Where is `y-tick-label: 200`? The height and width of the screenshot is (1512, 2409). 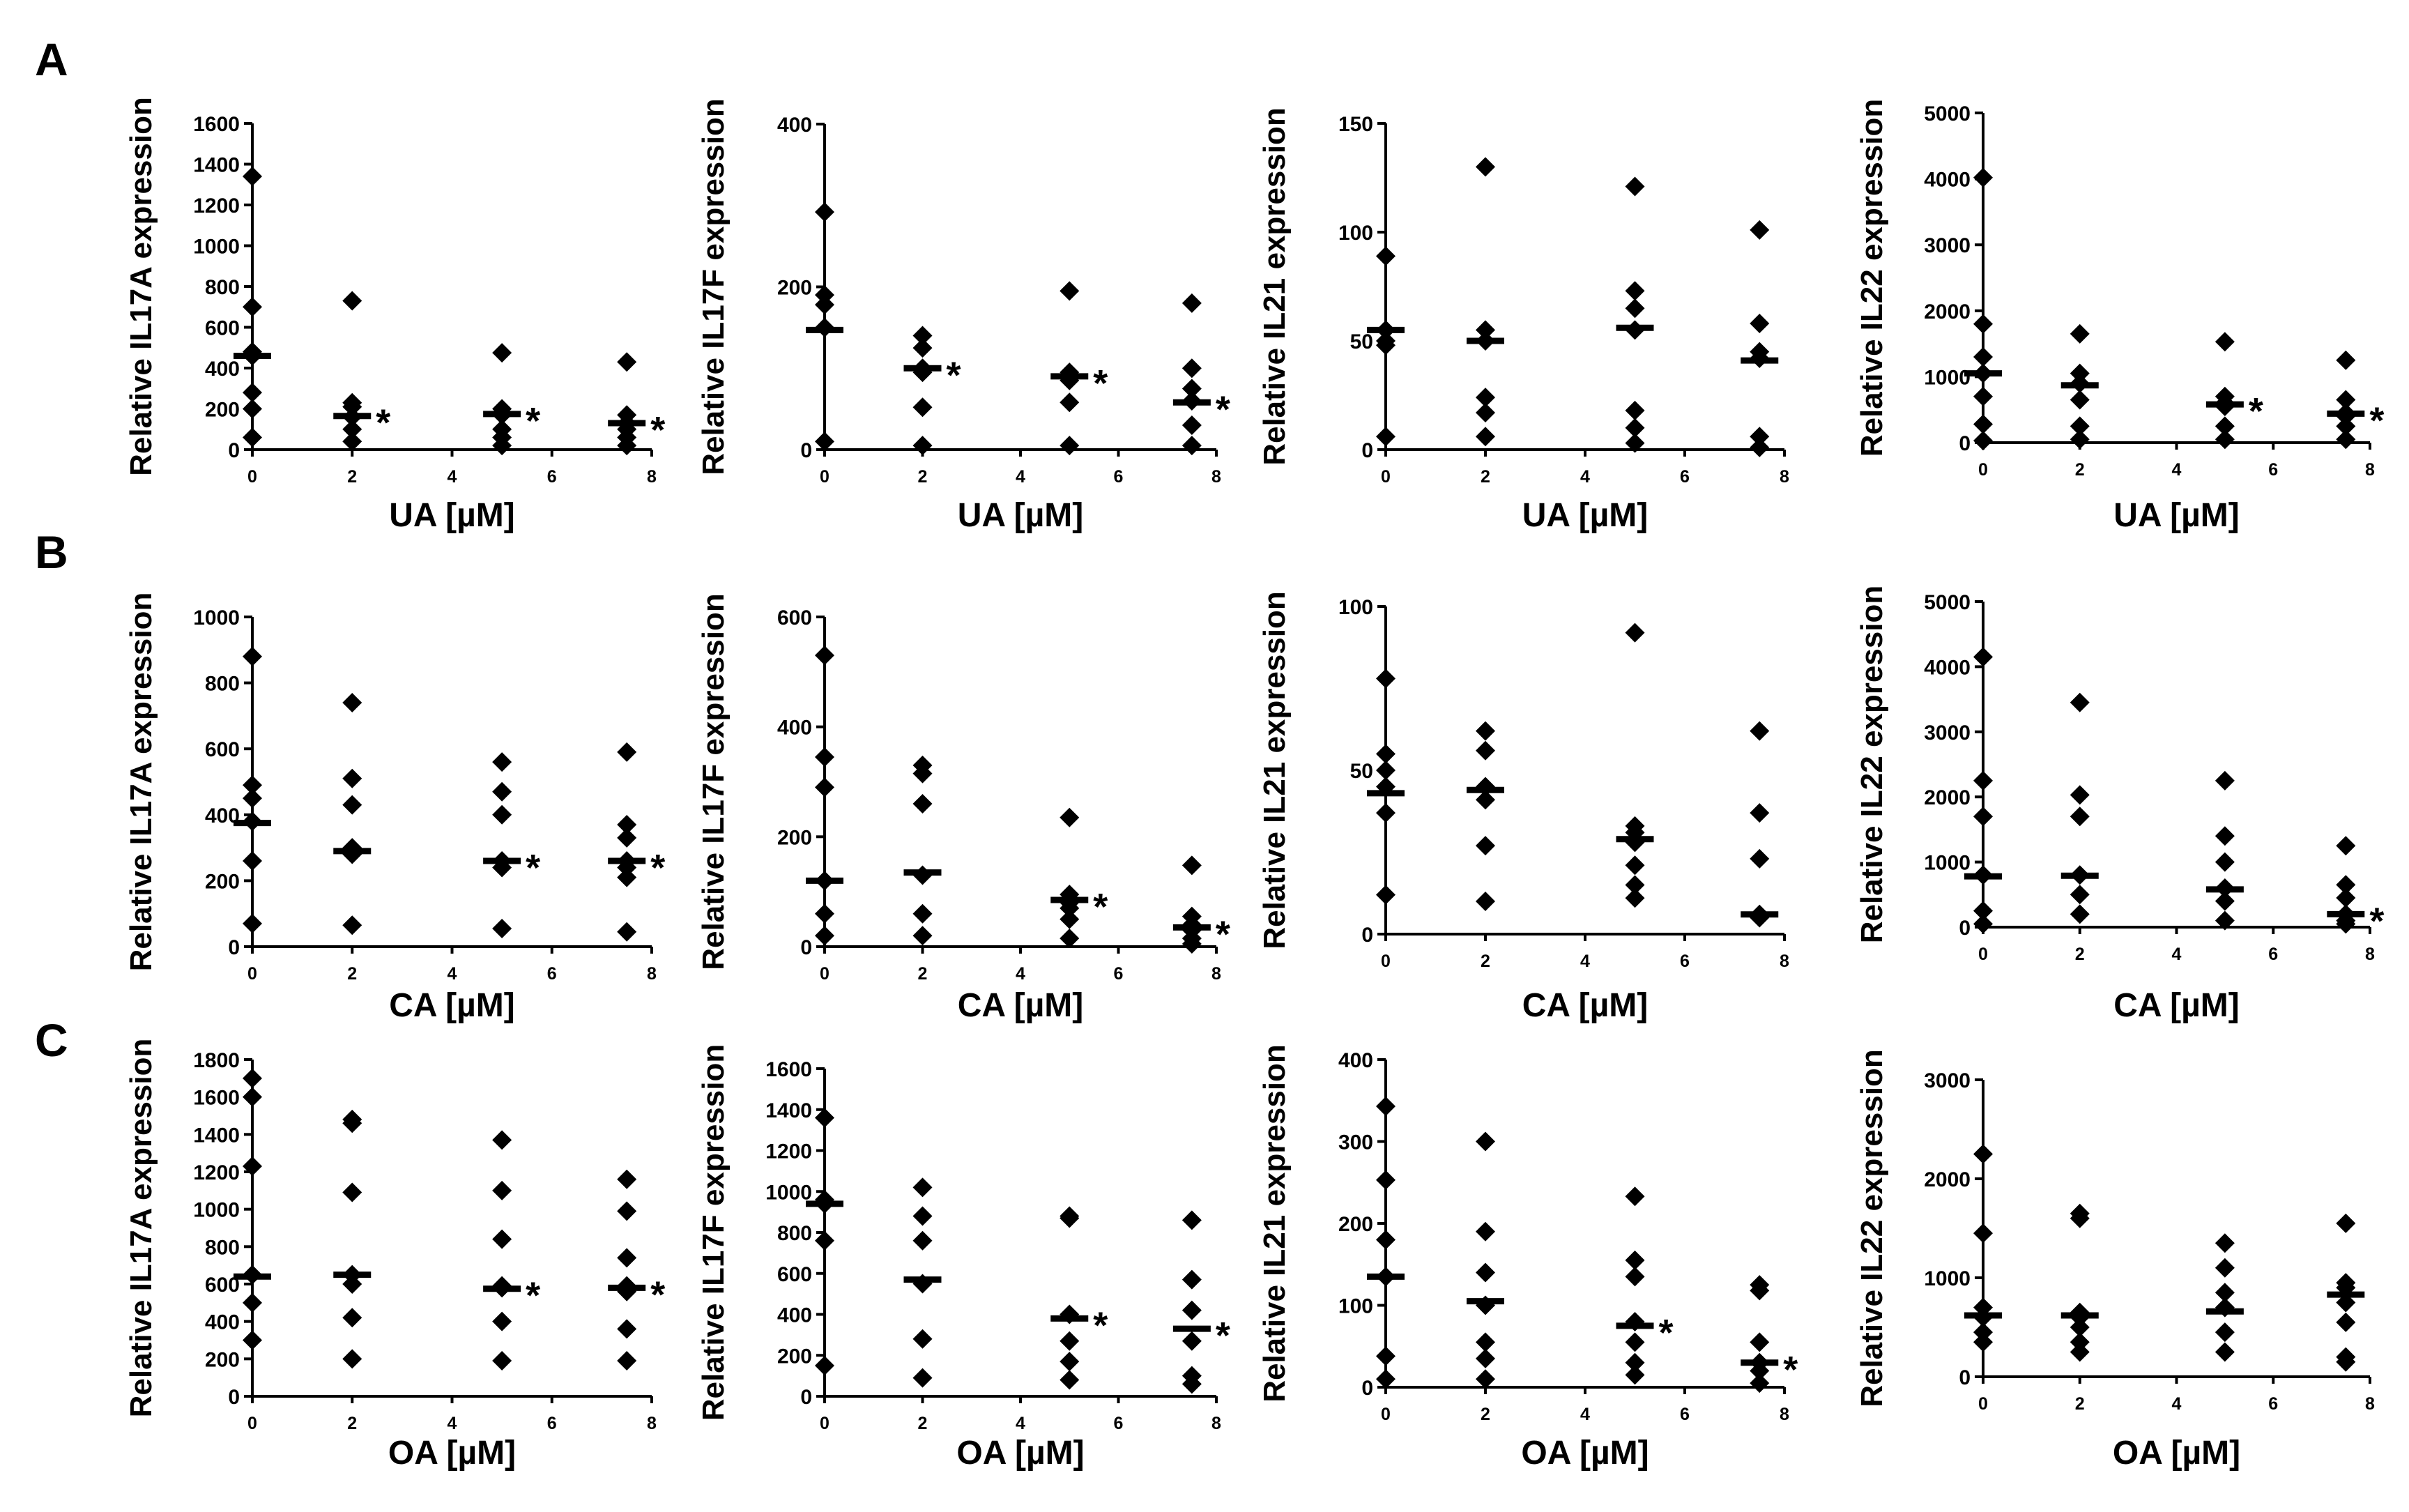
y-tick-label: 200 is located at coordinates (795, 288).